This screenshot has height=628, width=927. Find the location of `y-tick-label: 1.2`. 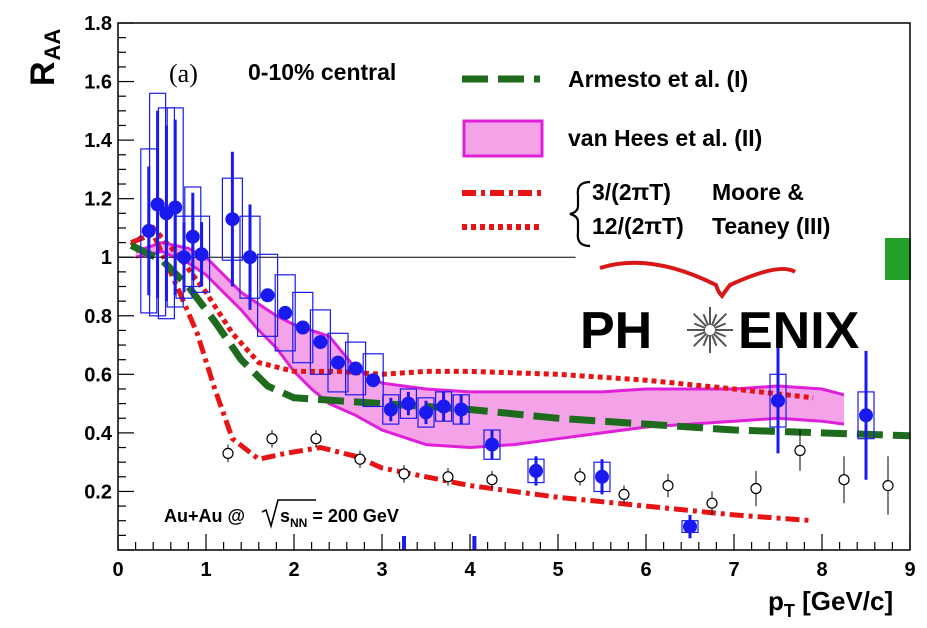

y-tick-label: 1.2 is located at coordinates (98, 200).